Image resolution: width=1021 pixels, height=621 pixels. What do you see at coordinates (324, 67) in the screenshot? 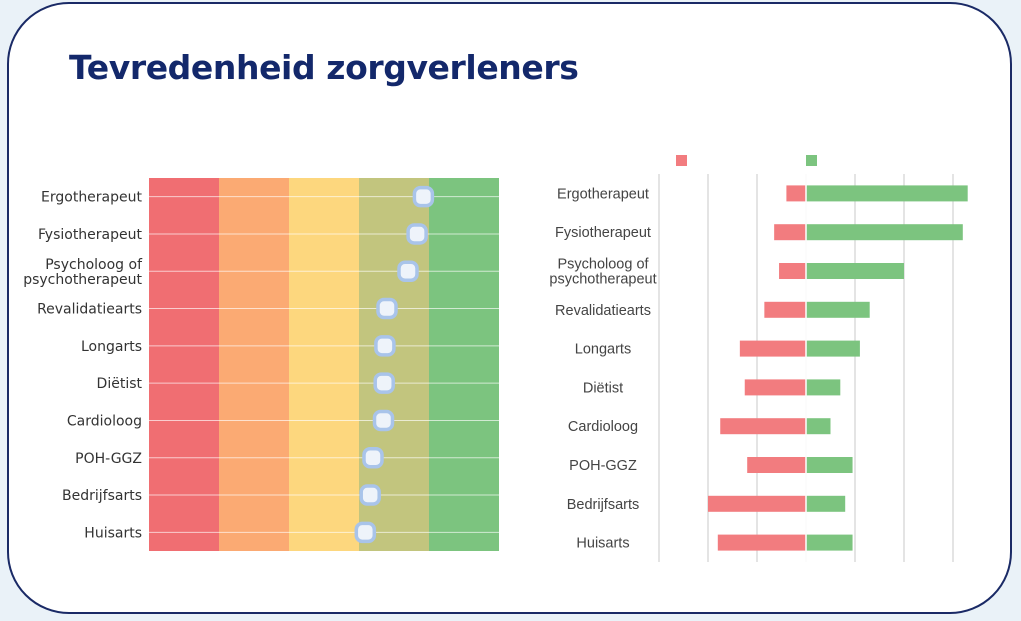
I see `page-title: Tevredenheid zorgverleners` at bounding box center [324, 67].